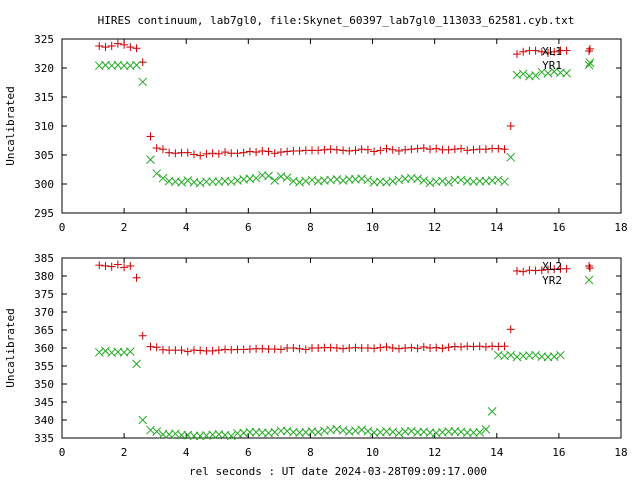  Describe the element at coordinates (124, 227) in the screenshot. I see `x-tick-label: 2` at that location.